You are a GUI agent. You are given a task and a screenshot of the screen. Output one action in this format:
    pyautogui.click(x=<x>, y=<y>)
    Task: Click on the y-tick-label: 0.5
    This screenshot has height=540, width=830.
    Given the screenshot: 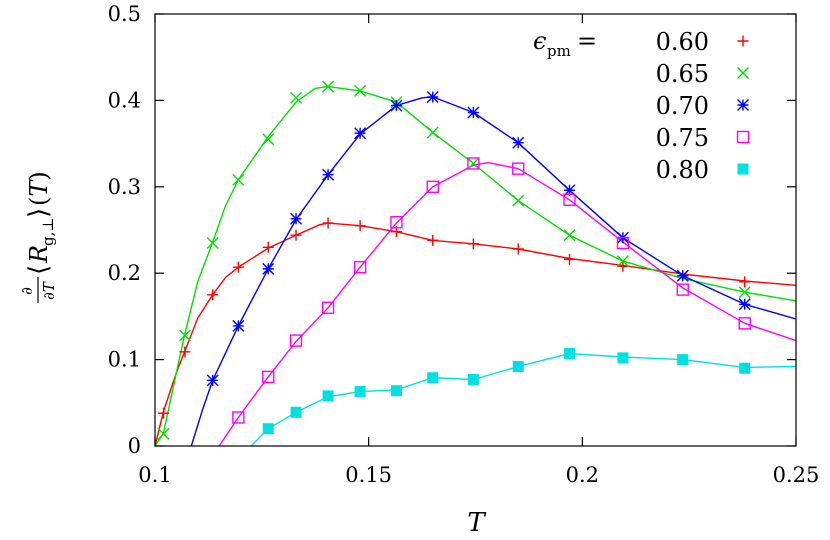 What is the action you would take?
    pyautogui.click(x=124, y=14)
    